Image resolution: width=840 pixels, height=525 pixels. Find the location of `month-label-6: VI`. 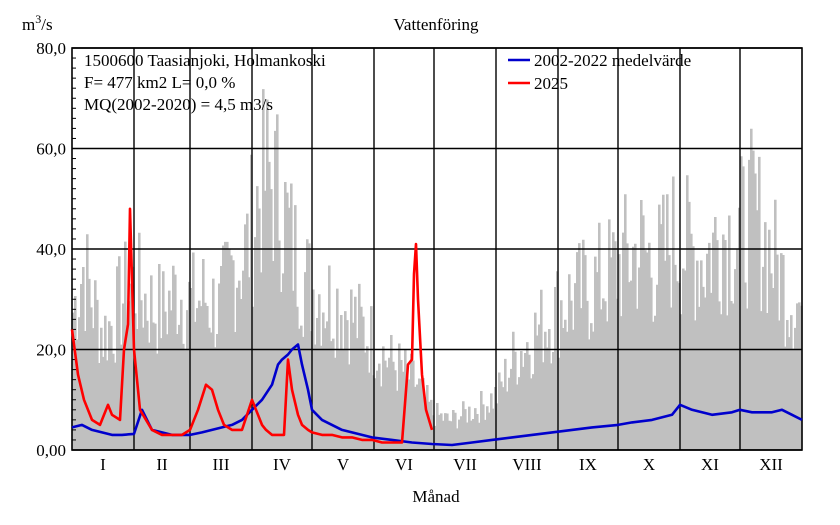

month-label-6: VI is located at coordinates (404, 464).